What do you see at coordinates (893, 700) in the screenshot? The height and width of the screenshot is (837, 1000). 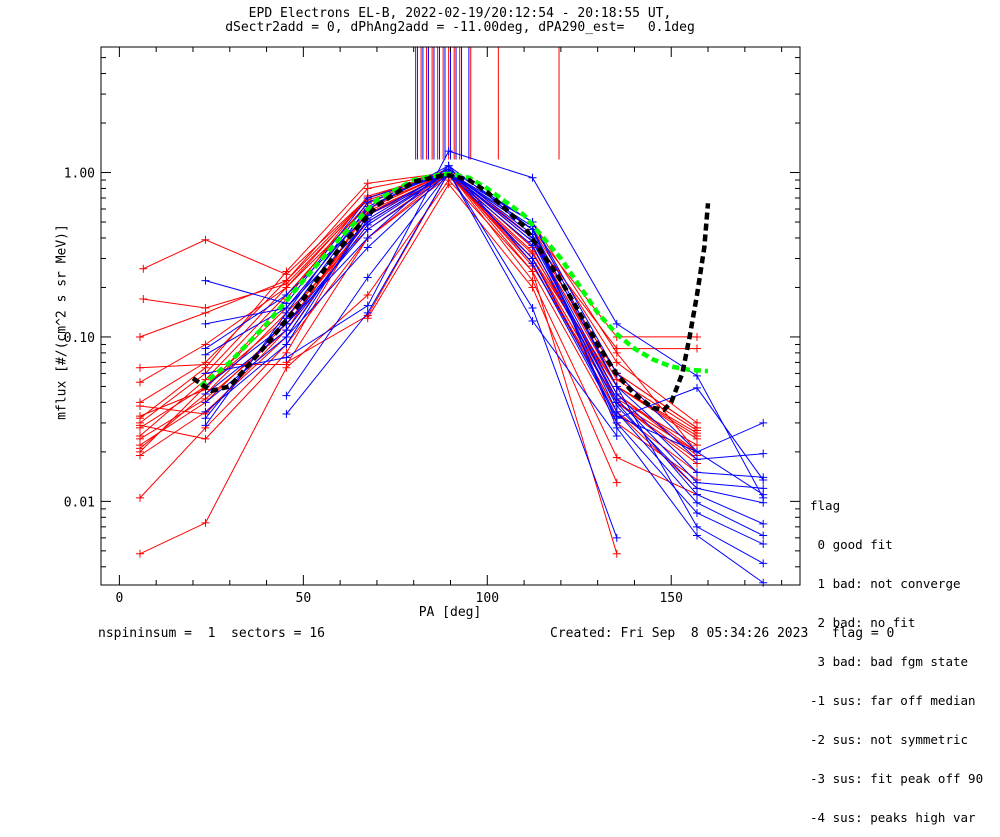 I see `flag-legend-entry: -1 sus: far off median` at bounding box center [893, 700].